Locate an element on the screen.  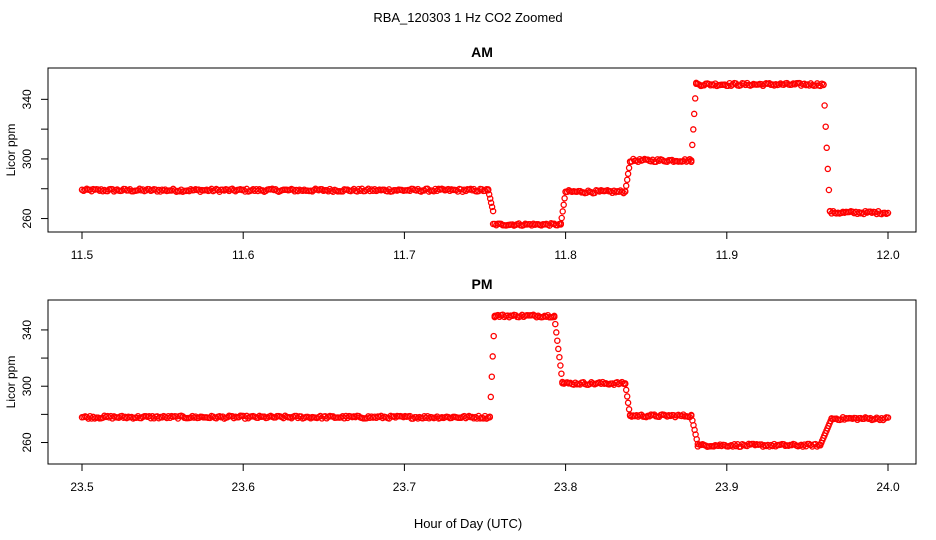
x-tick-label: 11.8 is located at coordinates (565, 255).